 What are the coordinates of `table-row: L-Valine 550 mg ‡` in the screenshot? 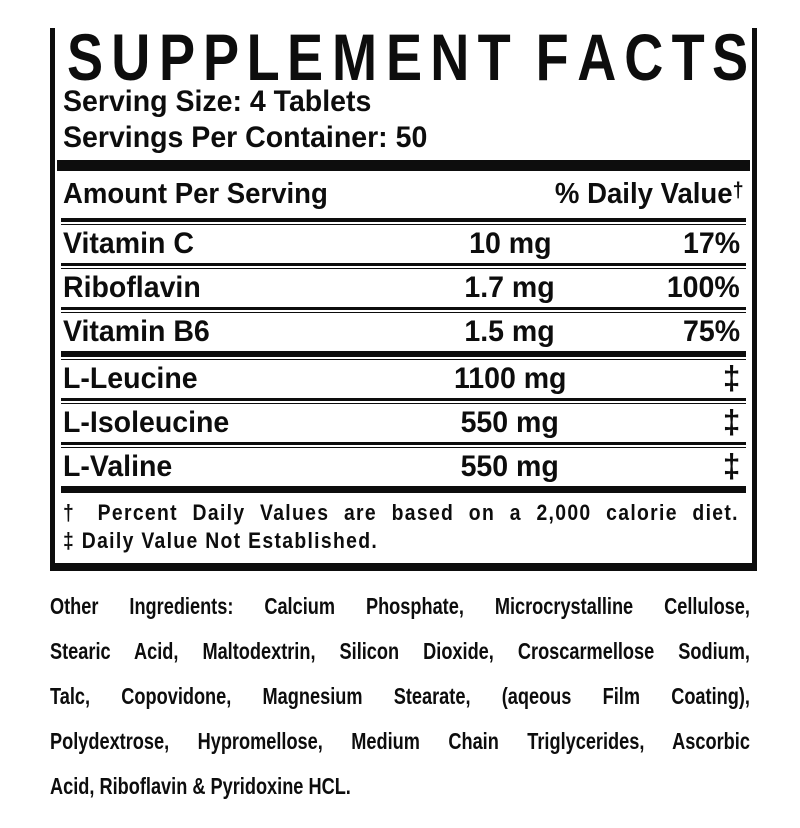 It's located at (403, 467).